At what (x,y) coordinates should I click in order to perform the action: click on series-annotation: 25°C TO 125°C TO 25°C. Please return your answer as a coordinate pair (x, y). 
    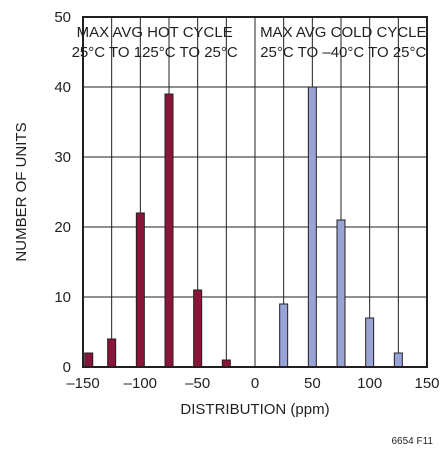
    Looking at the image, I should click on (155, 52).